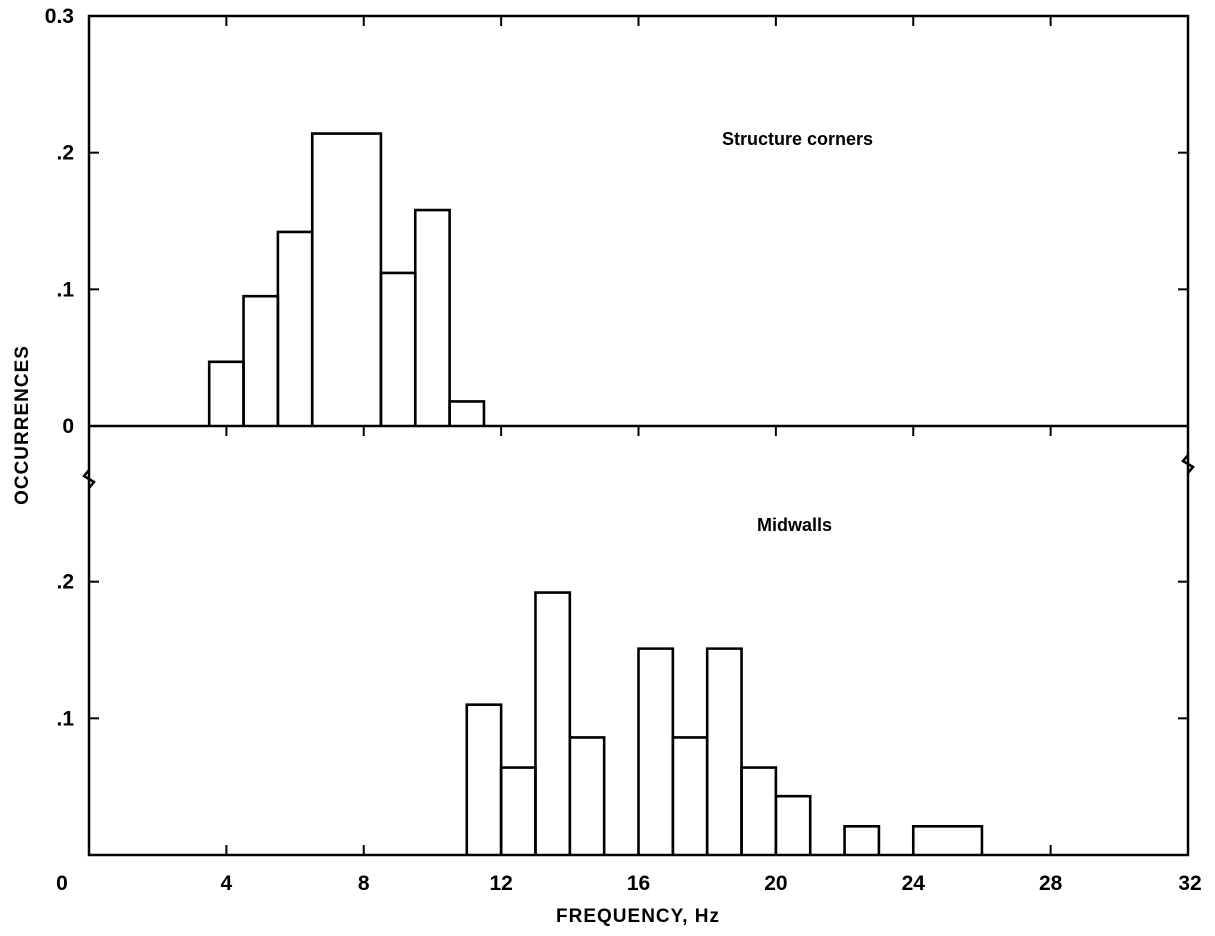 The image size is (1215, 936). Describe the element at coordinates (59, 16) in the screenshot. I see `y-tick-label: 0.3` at that location.